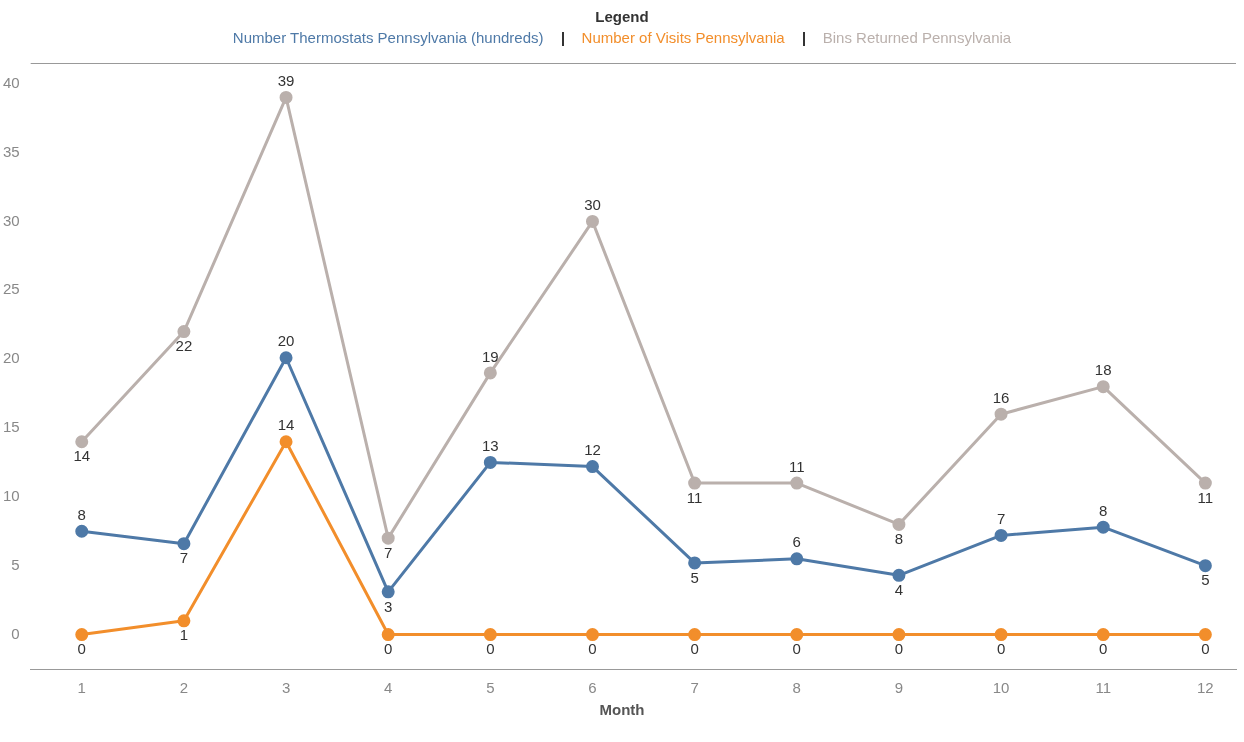 The height and width of the screenshot is (742, 1244). Describe the element at coordinates (15, 633) in the screenshot. I see `y-tick-label: 0` at that location.